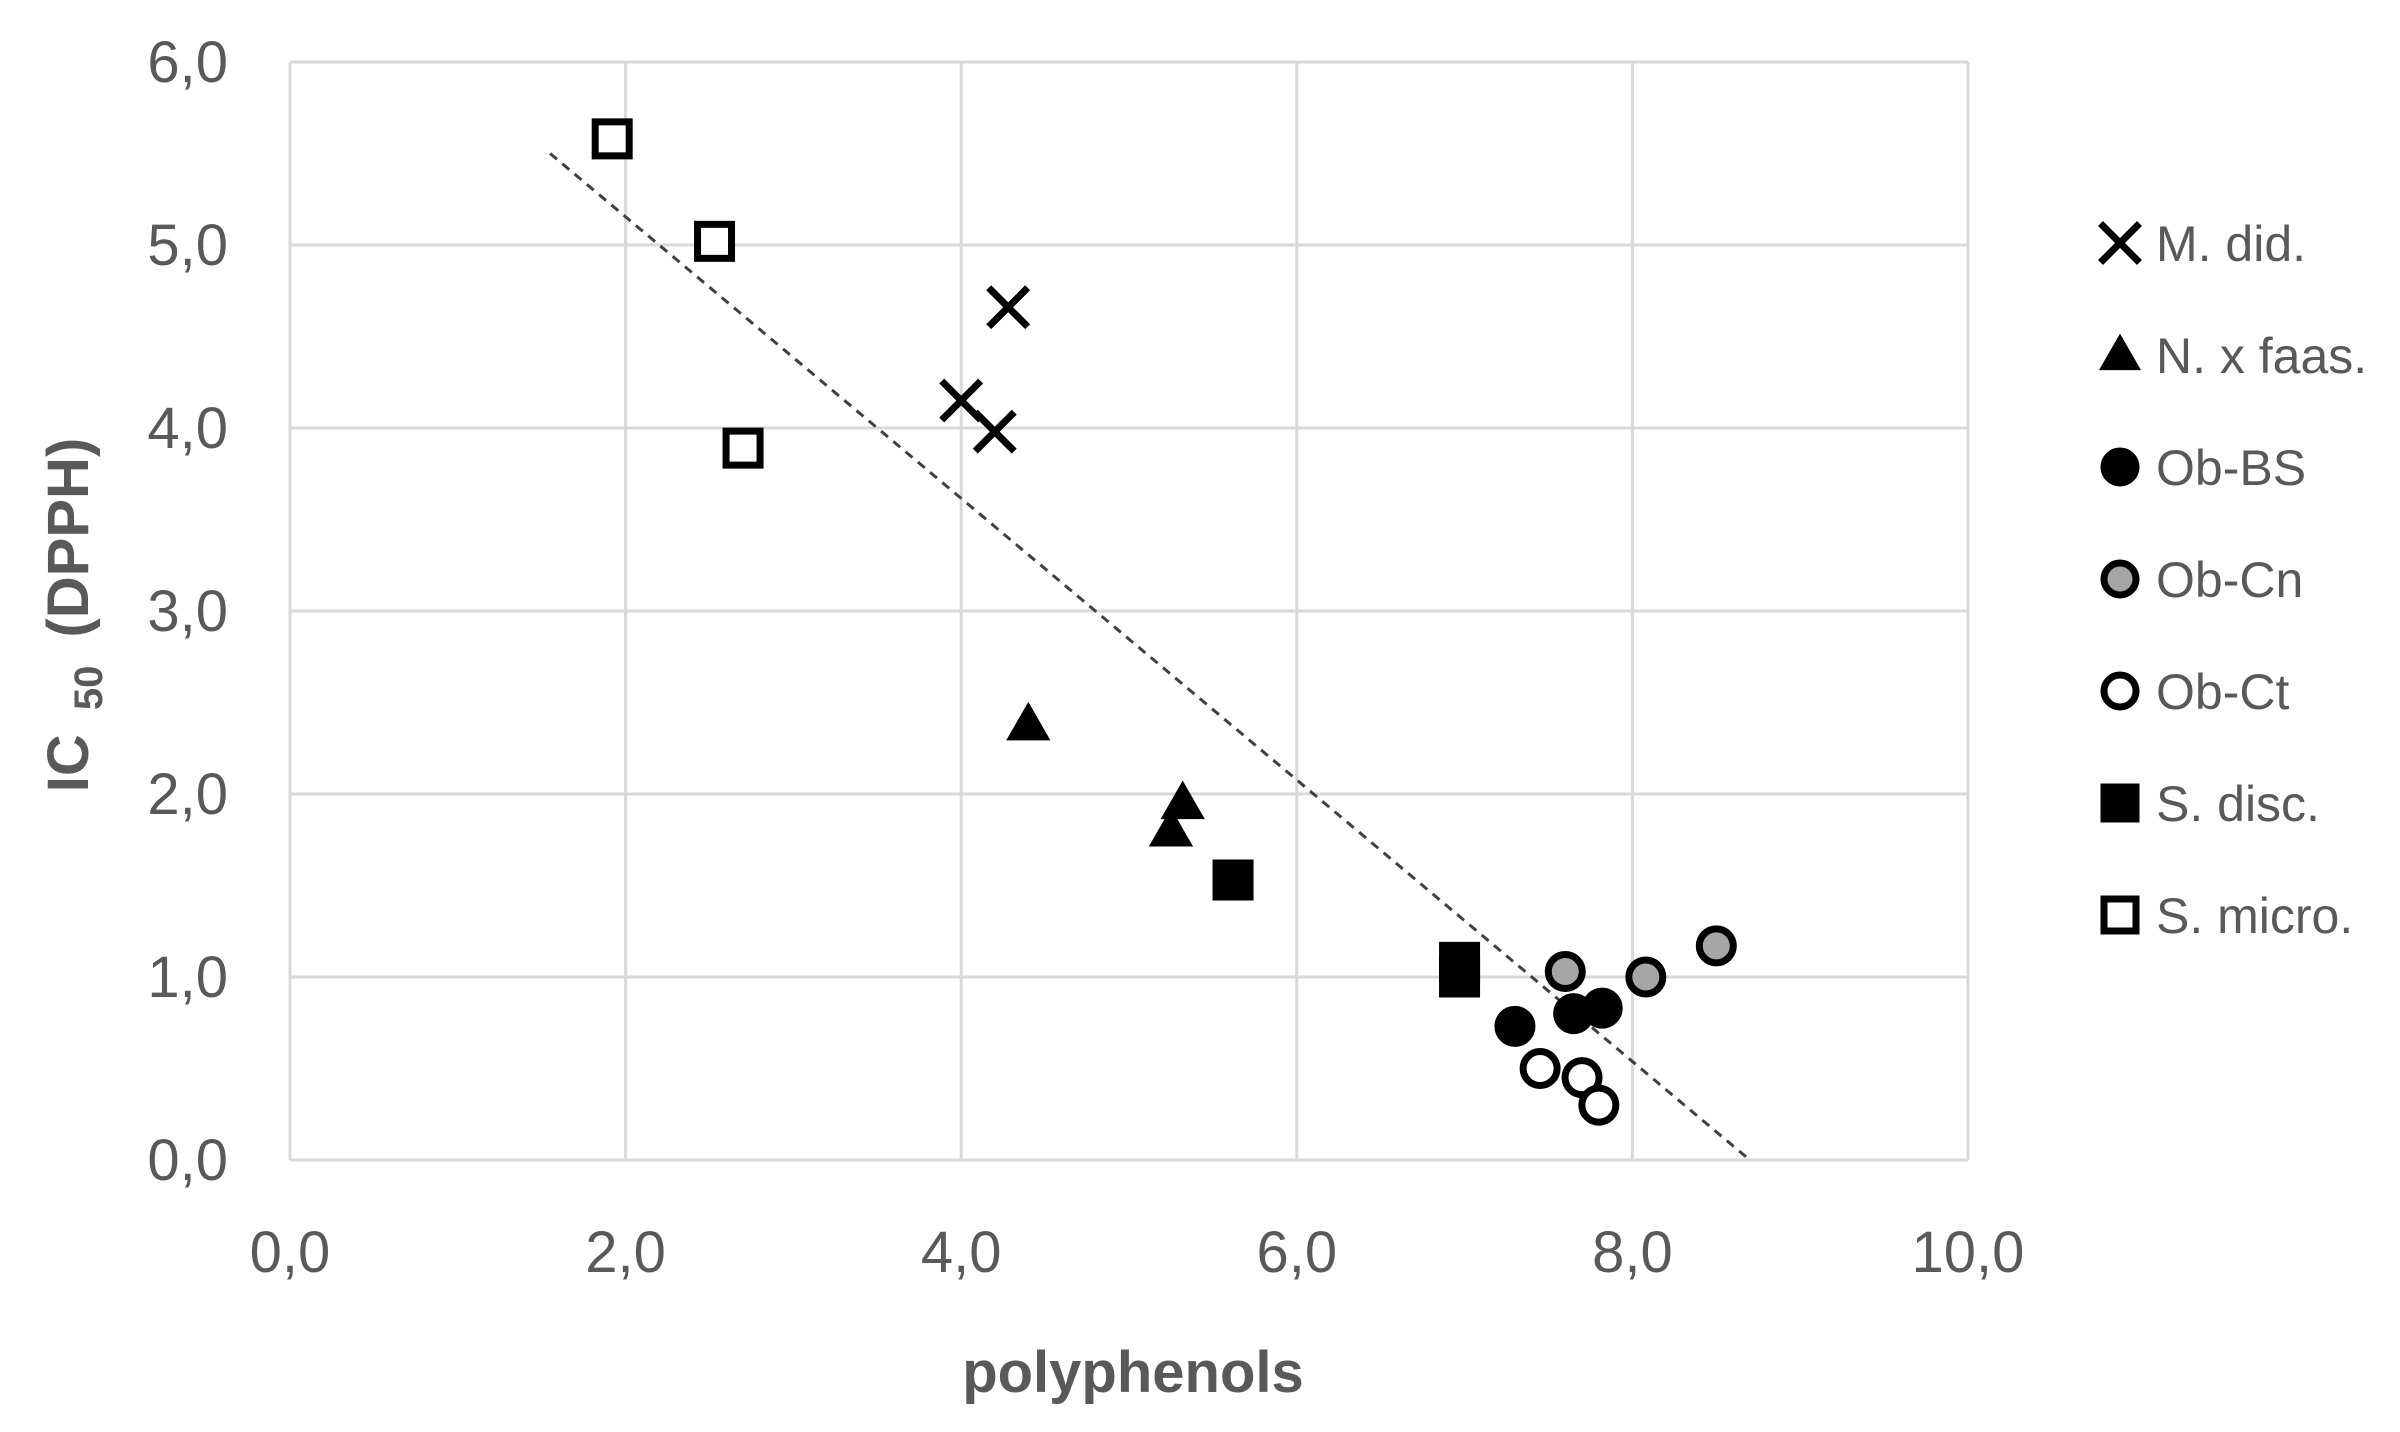  Describe the element at coordinates (68, 763) in the screenshot. I see `y-axis-title-main: IC` at that location.